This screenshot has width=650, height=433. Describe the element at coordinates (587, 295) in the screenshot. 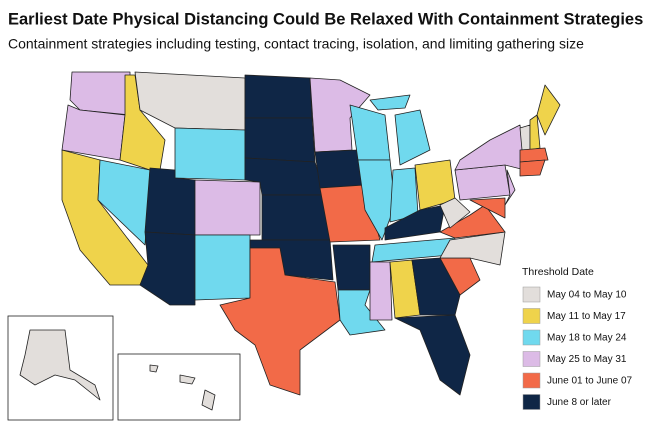

I see `legend-label: May 04 to May 10` at that location.